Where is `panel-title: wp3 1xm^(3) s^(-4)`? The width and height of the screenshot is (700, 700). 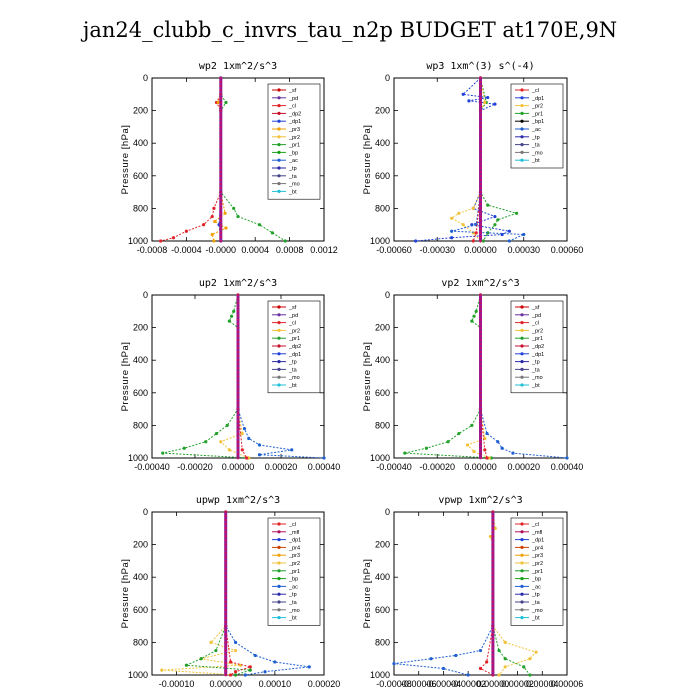
panel-title: wp3 1xm^(3) s^(-4) is located at coordinates (480, 66).